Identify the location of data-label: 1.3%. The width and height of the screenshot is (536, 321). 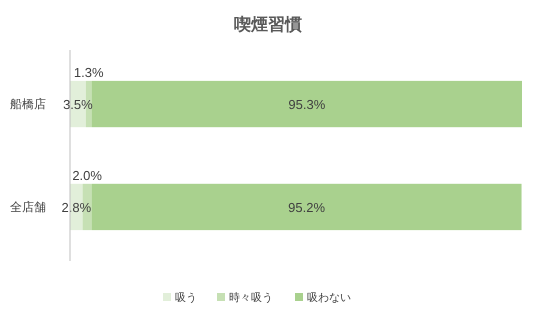
(89, 72).